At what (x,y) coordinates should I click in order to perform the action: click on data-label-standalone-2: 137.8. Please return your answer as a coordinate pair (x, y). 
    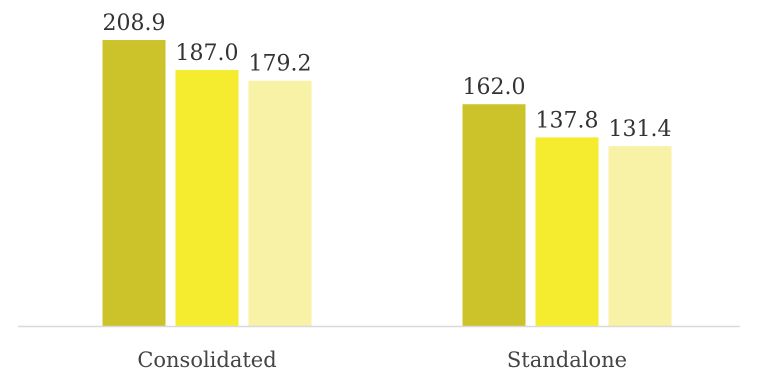
    Looking at the image, I should click on (567, 120).